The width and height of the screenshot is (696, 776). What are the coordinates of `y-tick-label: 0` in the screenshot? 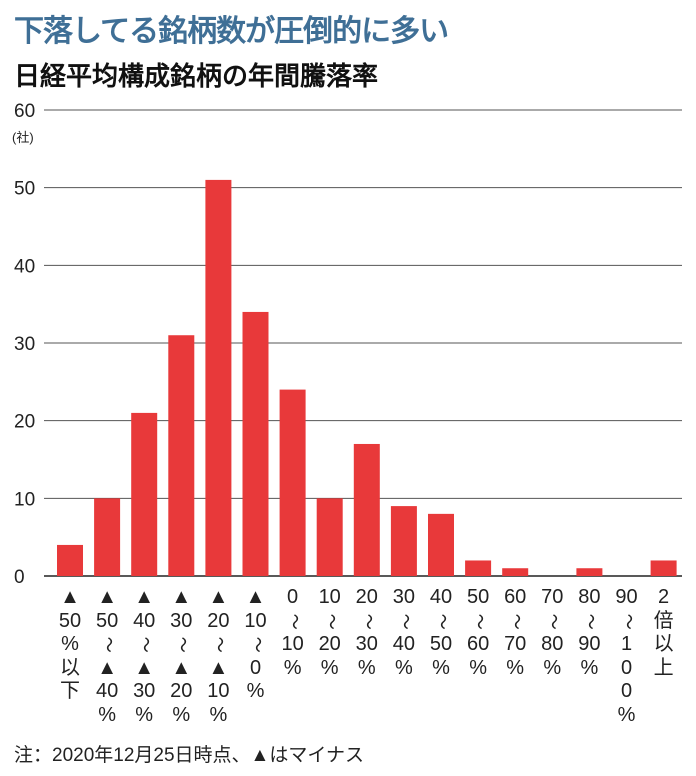 It's located at (19, 577).